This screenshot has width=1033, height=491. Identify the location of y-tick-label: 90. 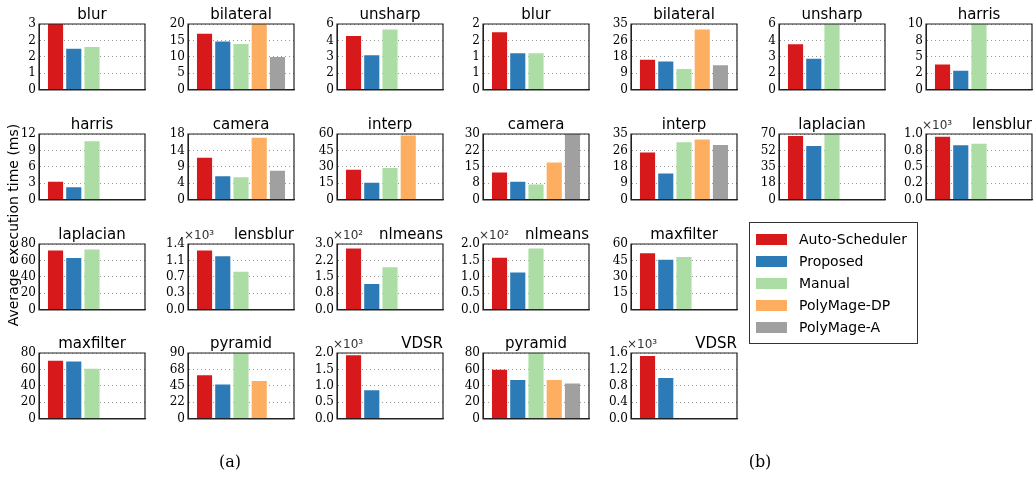
(177, 352).